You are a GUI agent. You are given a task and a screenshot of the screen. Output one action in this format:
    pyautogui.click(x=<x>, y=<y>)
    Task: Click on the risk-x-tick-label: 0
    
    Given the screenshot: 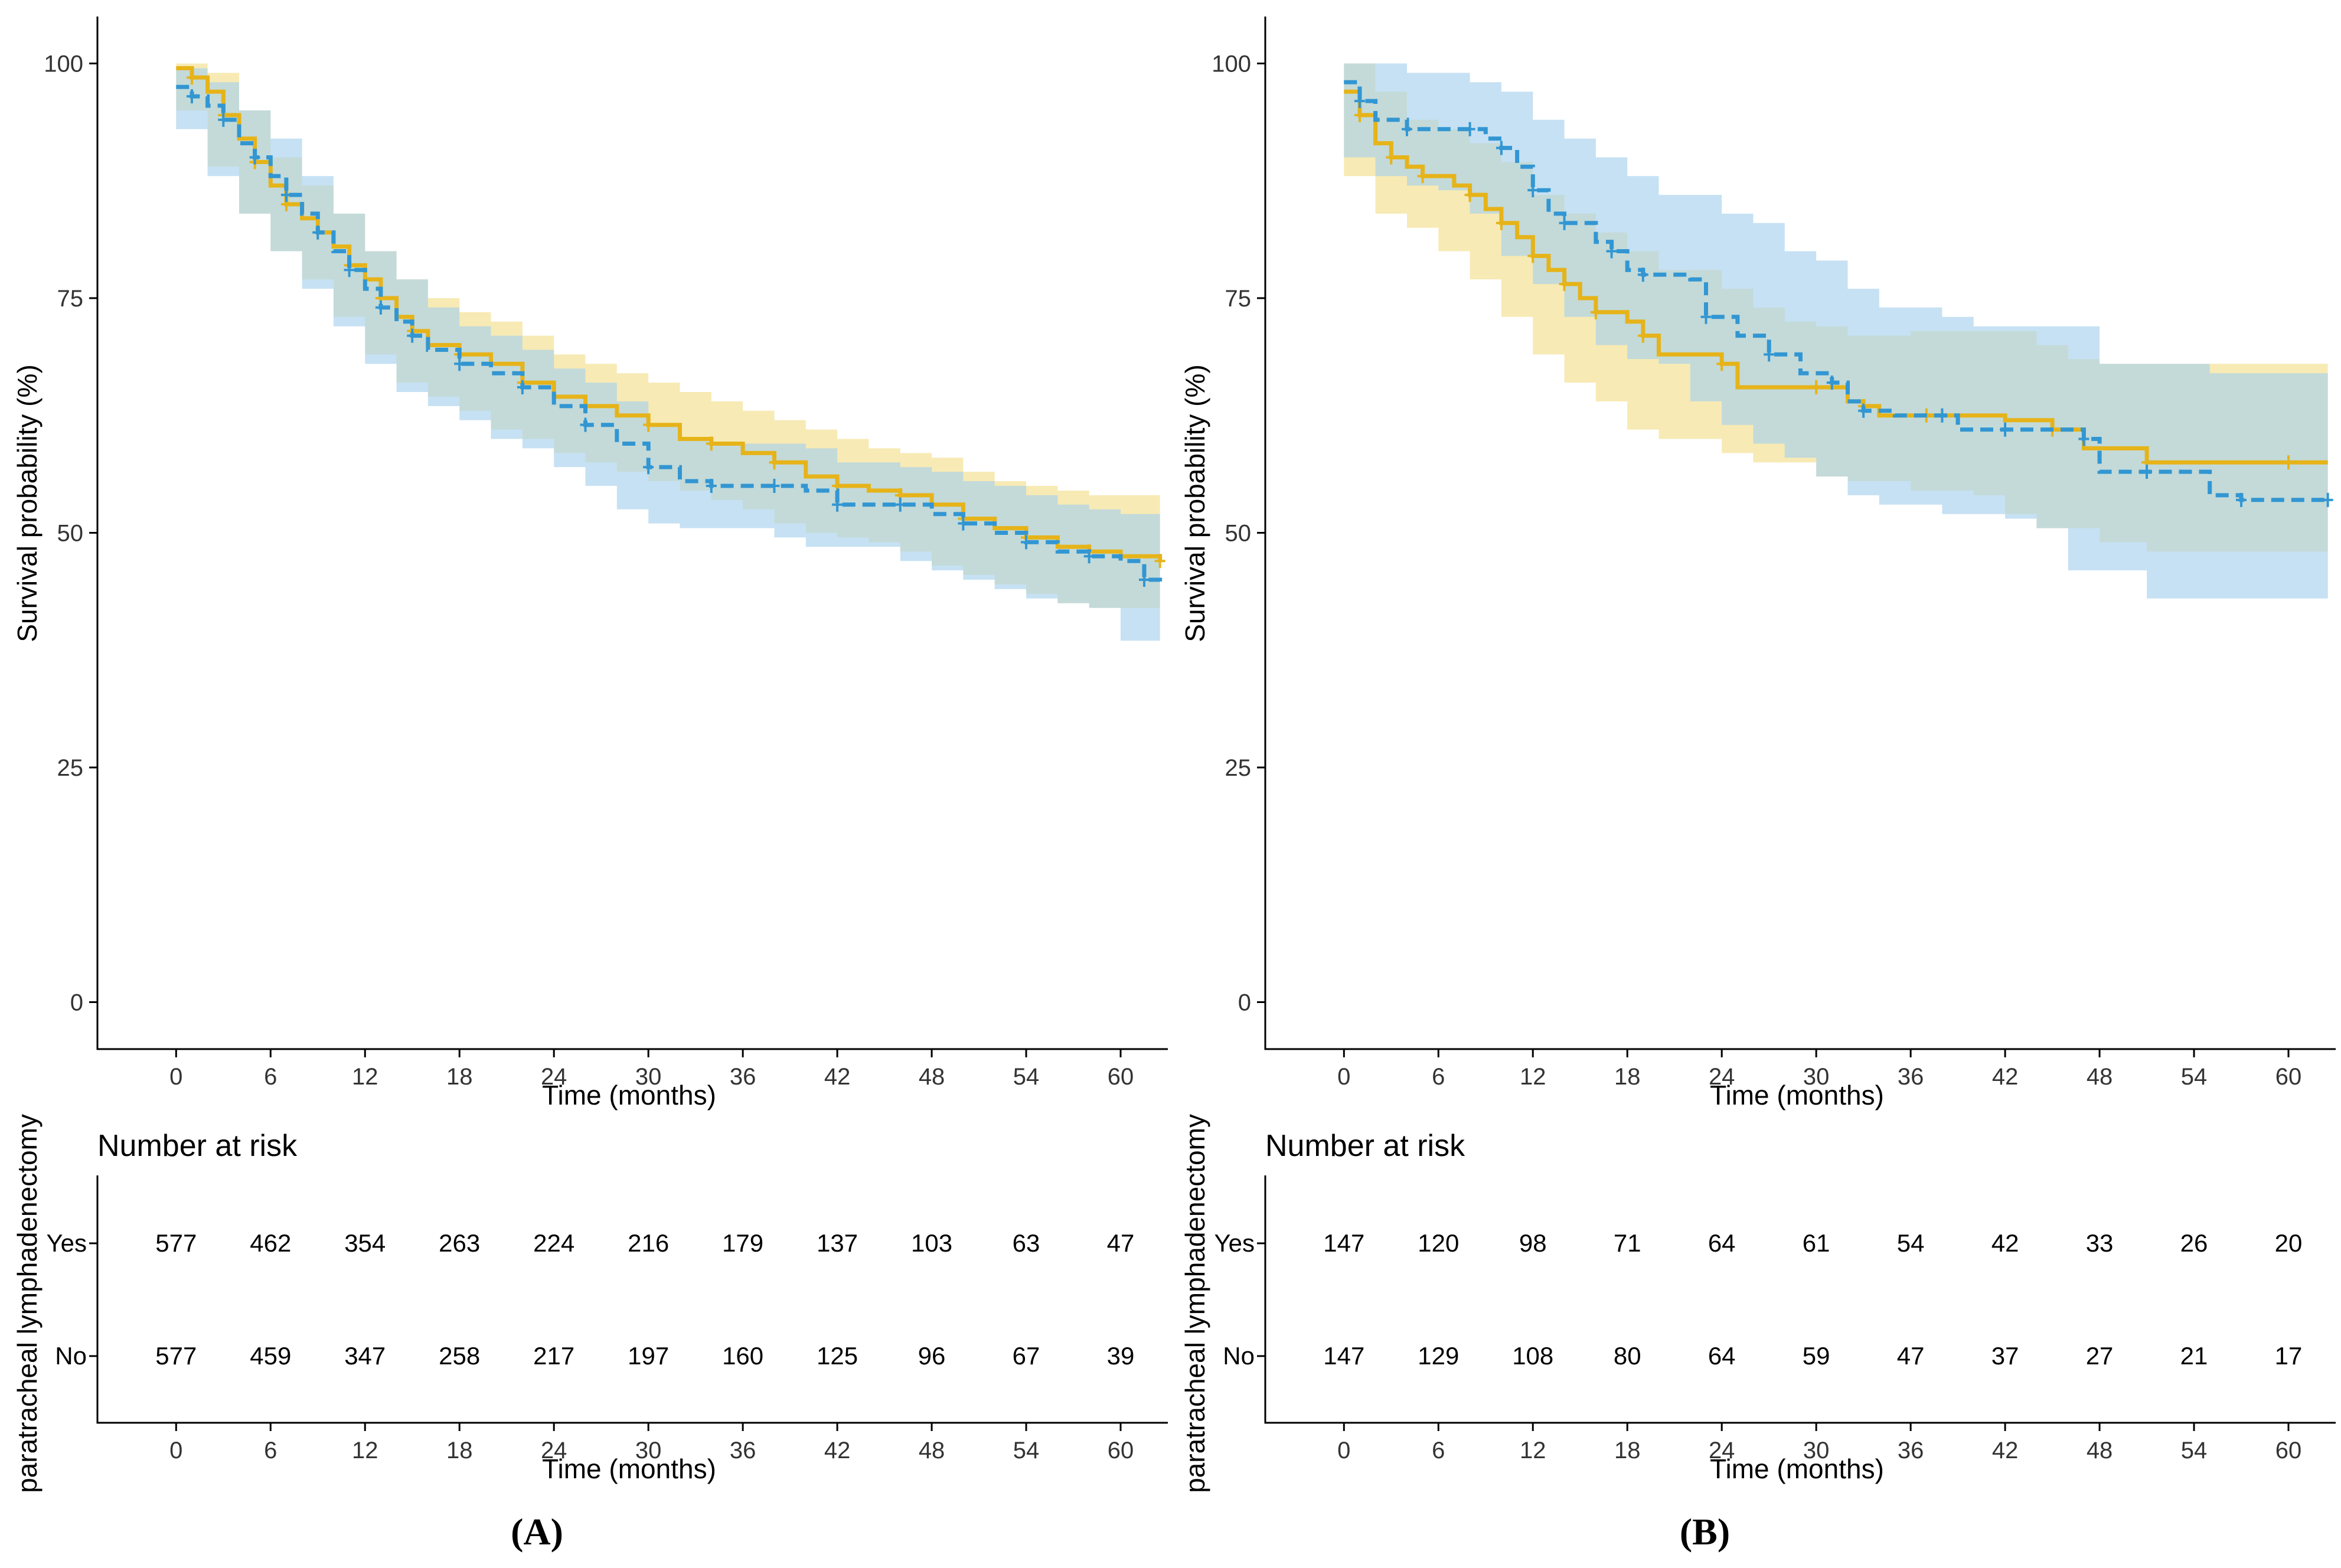 What is the action you would take?
    pyautogui.click(x=175, y=1451)
    